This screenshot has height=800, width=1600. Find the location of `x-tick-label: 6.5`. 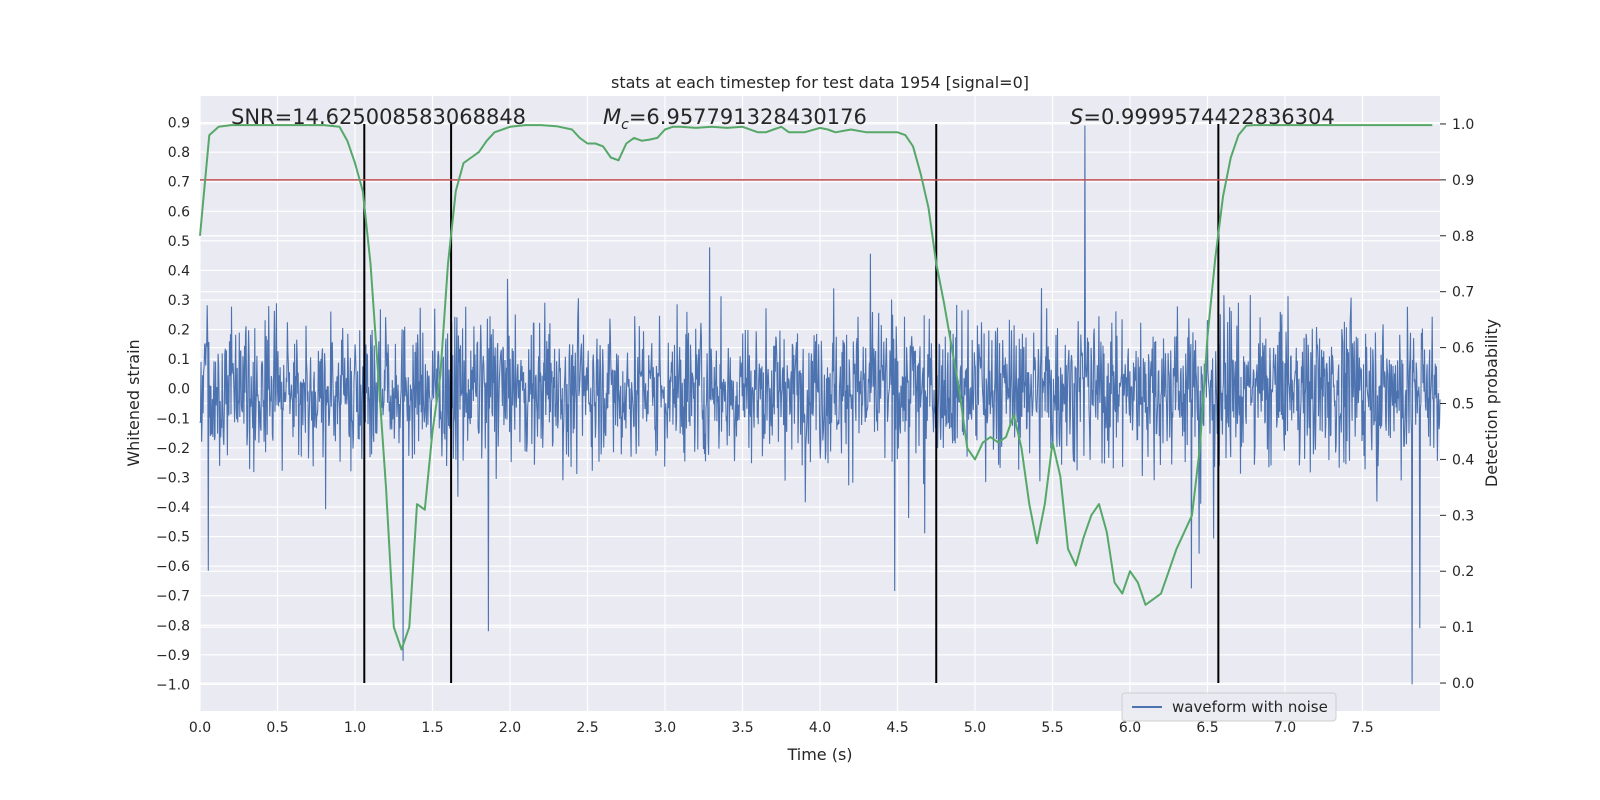

x-tick-label: 6.5 is located at coordinates (1207, 728).